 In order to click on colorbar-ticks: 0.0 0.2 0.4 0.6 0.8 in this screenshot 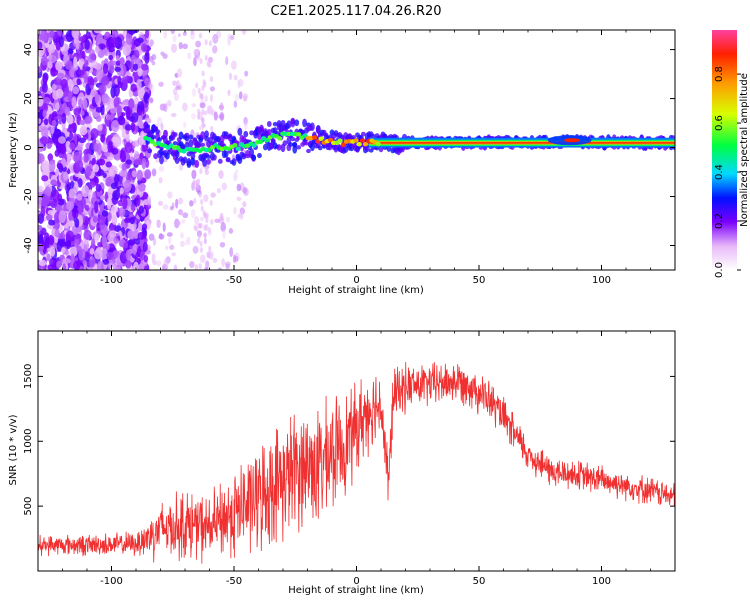, I will do `click(727, 172)`.